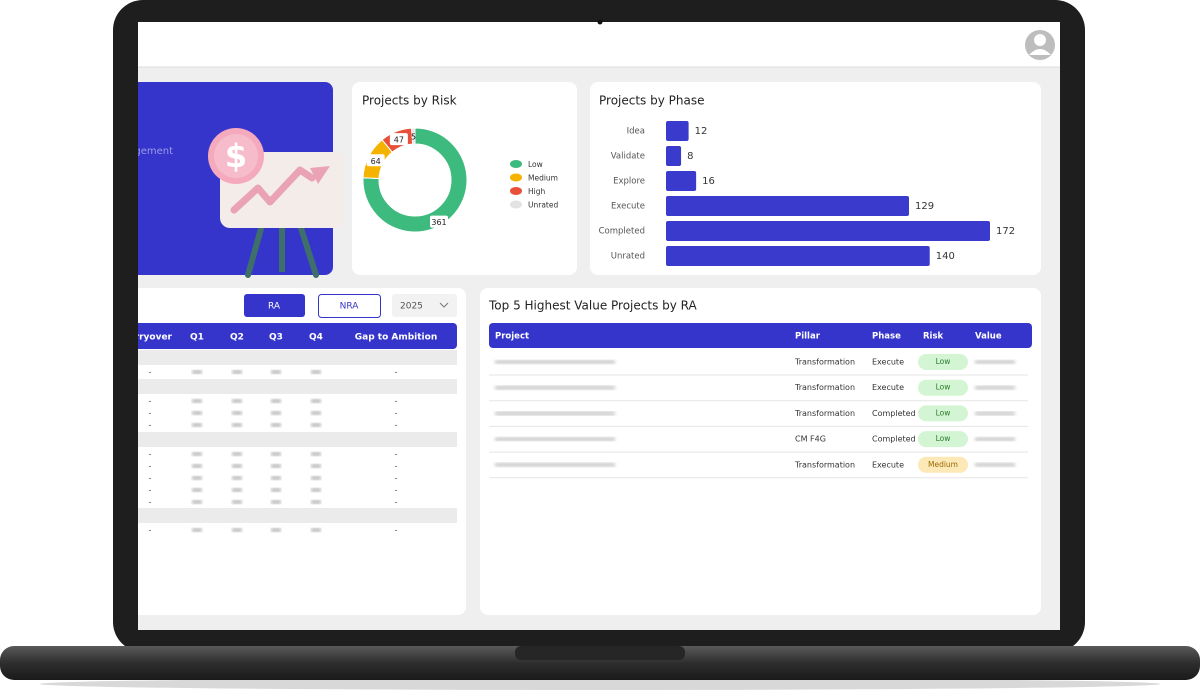  What do you see at coordinates (593, 306) in the screenshot?
I see `table-title: Top 5 Highest Value Projects by RA` at bounding box center [593, 306].